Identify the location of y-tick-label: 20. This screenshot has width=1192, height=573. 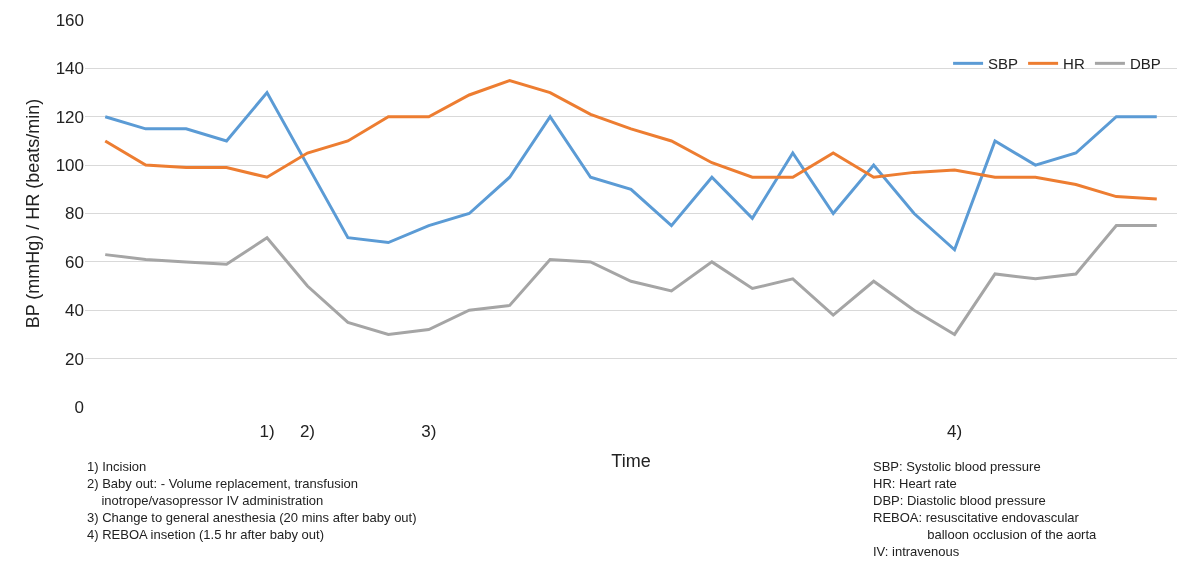
(74, 359).